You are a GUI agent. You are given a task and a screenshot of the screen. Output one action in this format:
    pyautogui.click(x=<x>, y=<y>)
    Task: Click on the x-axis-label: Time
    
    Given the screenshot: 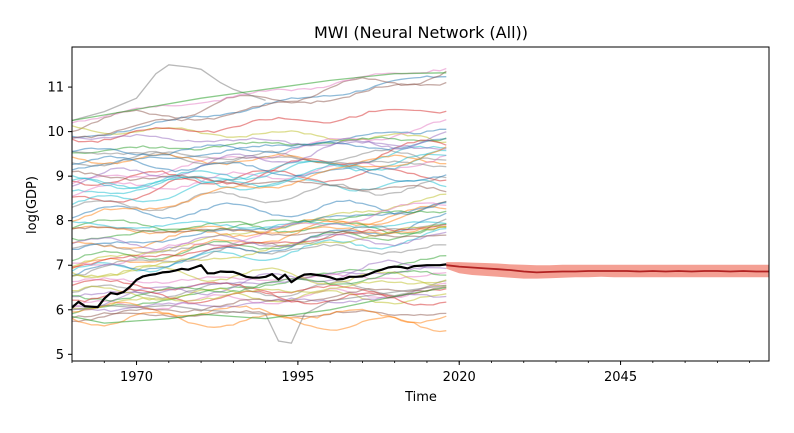 What is the action you would take?
    pyautogui.click(x=420, y=397)
    